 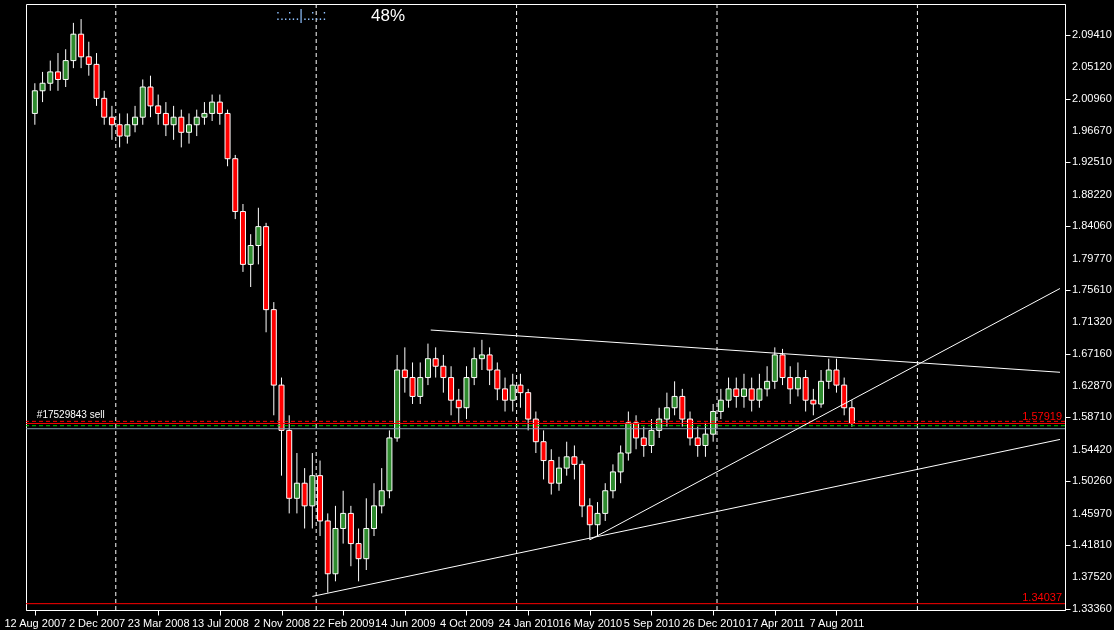 What do you see at coordinates (1042, 596) in the screenshot?
I see `ref-line-label: 1.34037` at bounding box center [1042, 596].